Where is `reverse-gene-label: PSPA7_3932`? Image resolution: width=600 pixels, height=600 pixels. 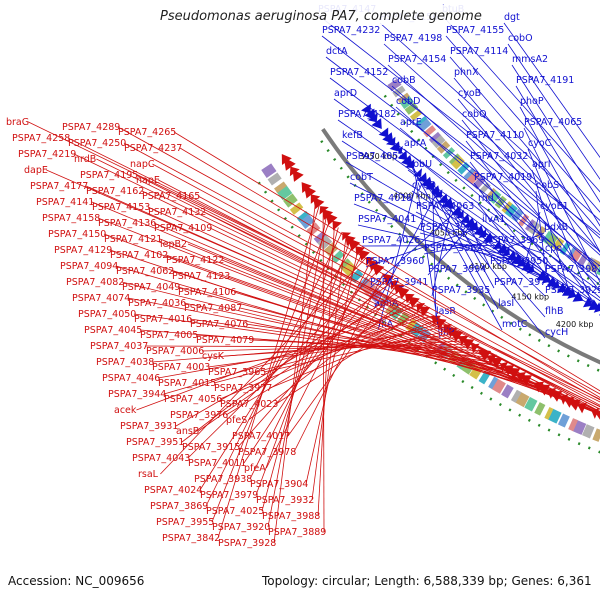
reverse-gene-label: PSPA7_3932 is located at coordinates (285, 500).